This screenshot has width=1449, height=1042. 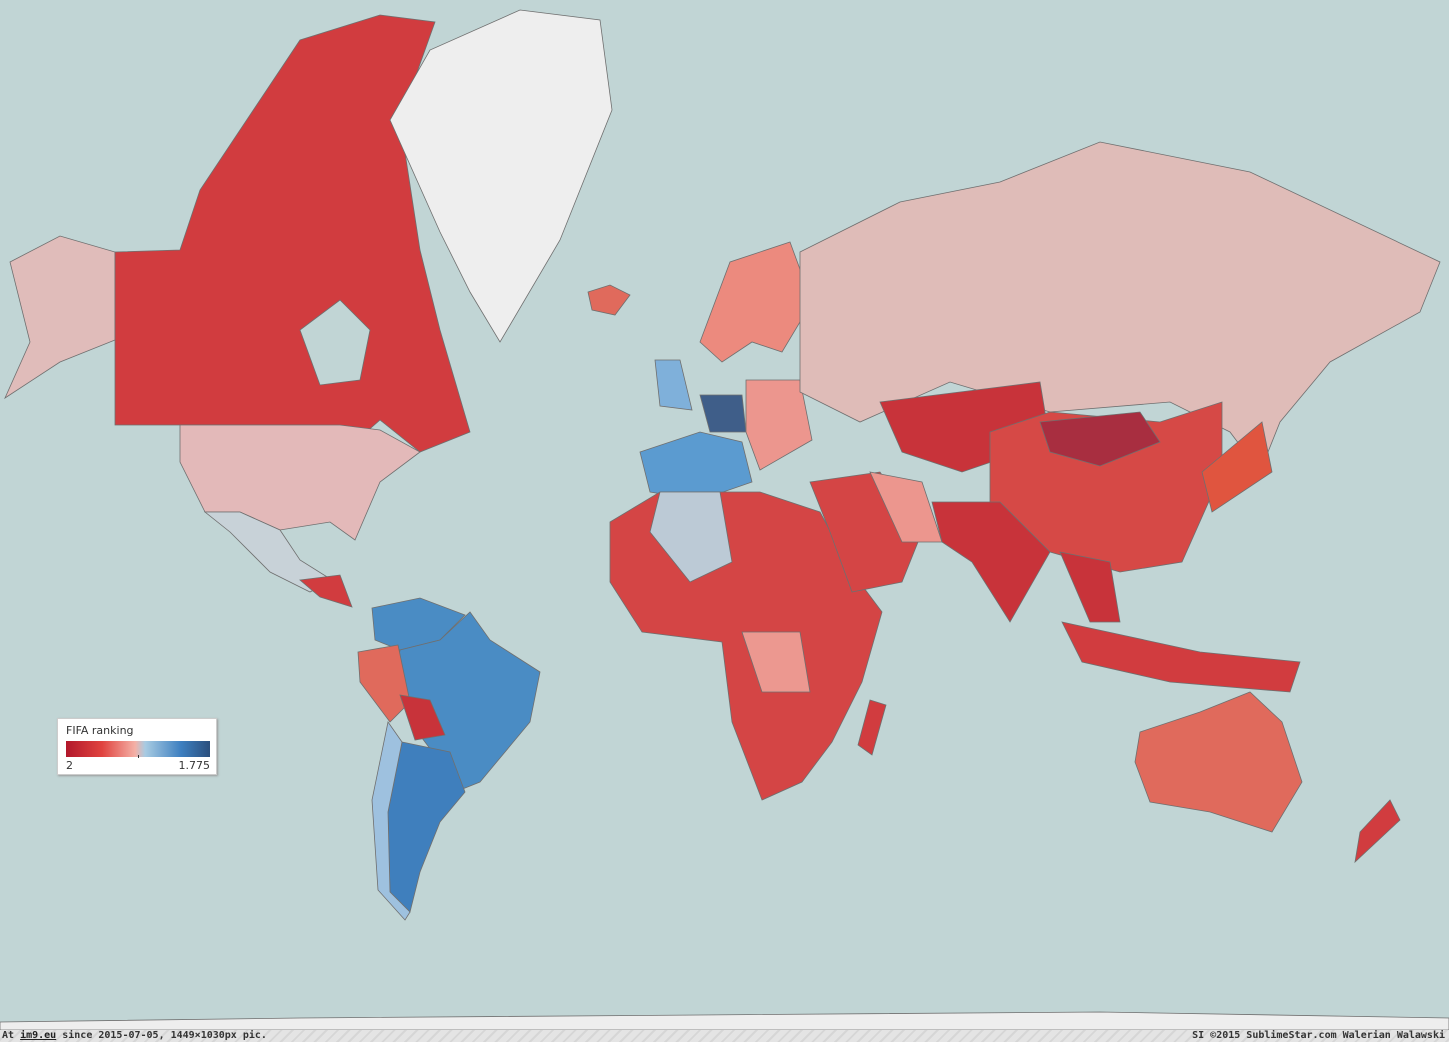 What do you see at coordinates (1100, 439) in the screenshot?
I see `mongolia` at bounding box center [1100, 439].